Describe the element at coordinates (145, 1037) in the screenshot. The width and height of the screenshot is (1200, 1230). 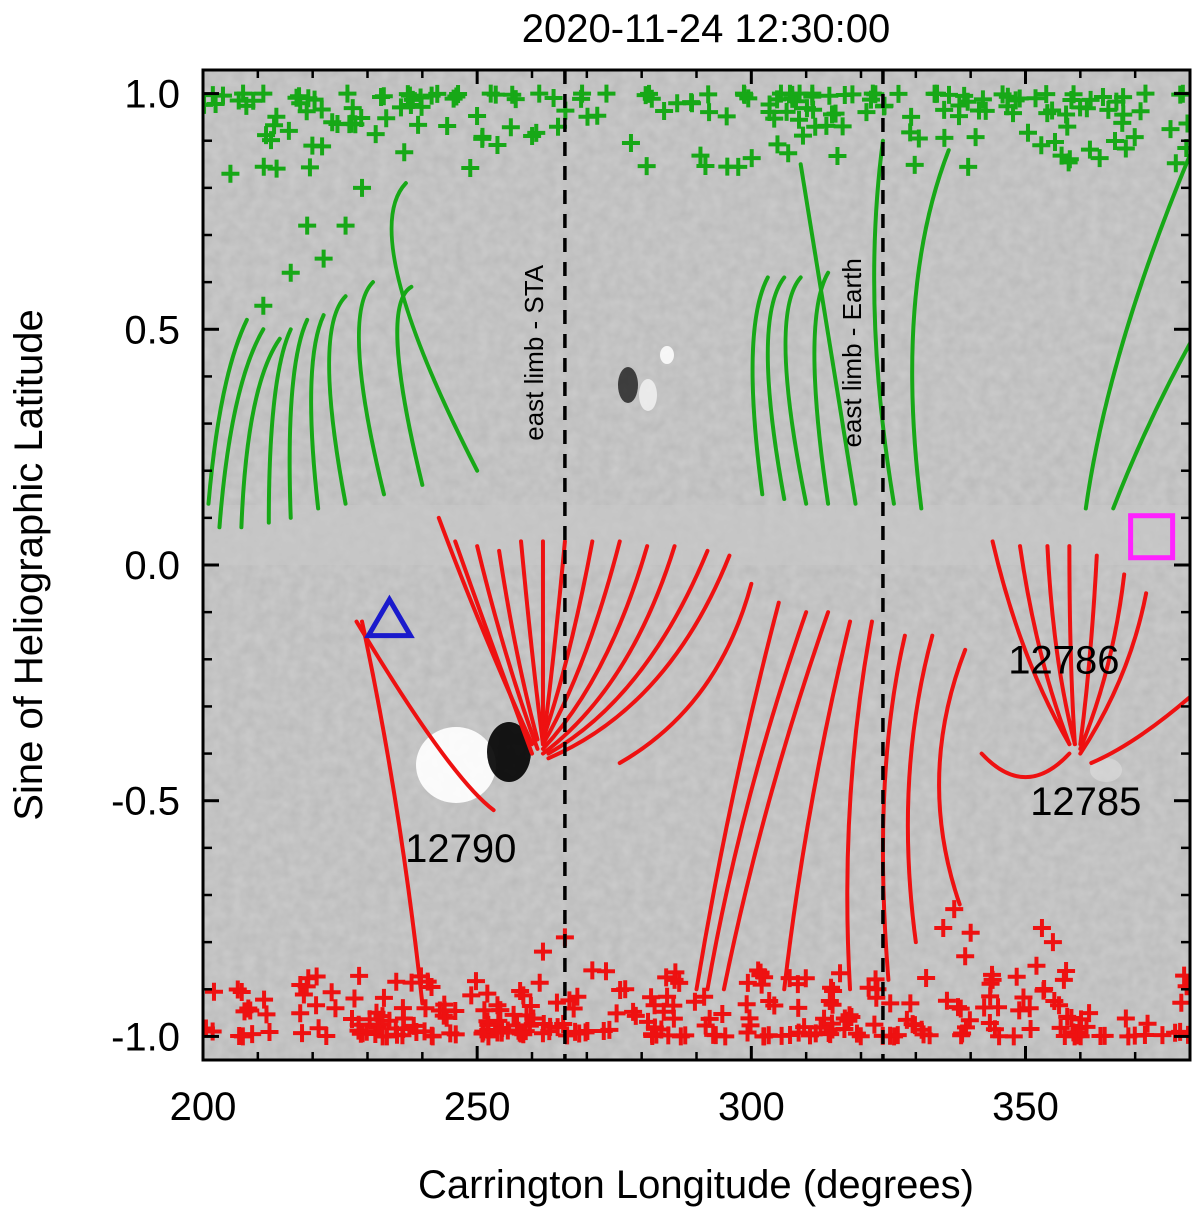
I see `y-tick-label: -1.0` at that location.